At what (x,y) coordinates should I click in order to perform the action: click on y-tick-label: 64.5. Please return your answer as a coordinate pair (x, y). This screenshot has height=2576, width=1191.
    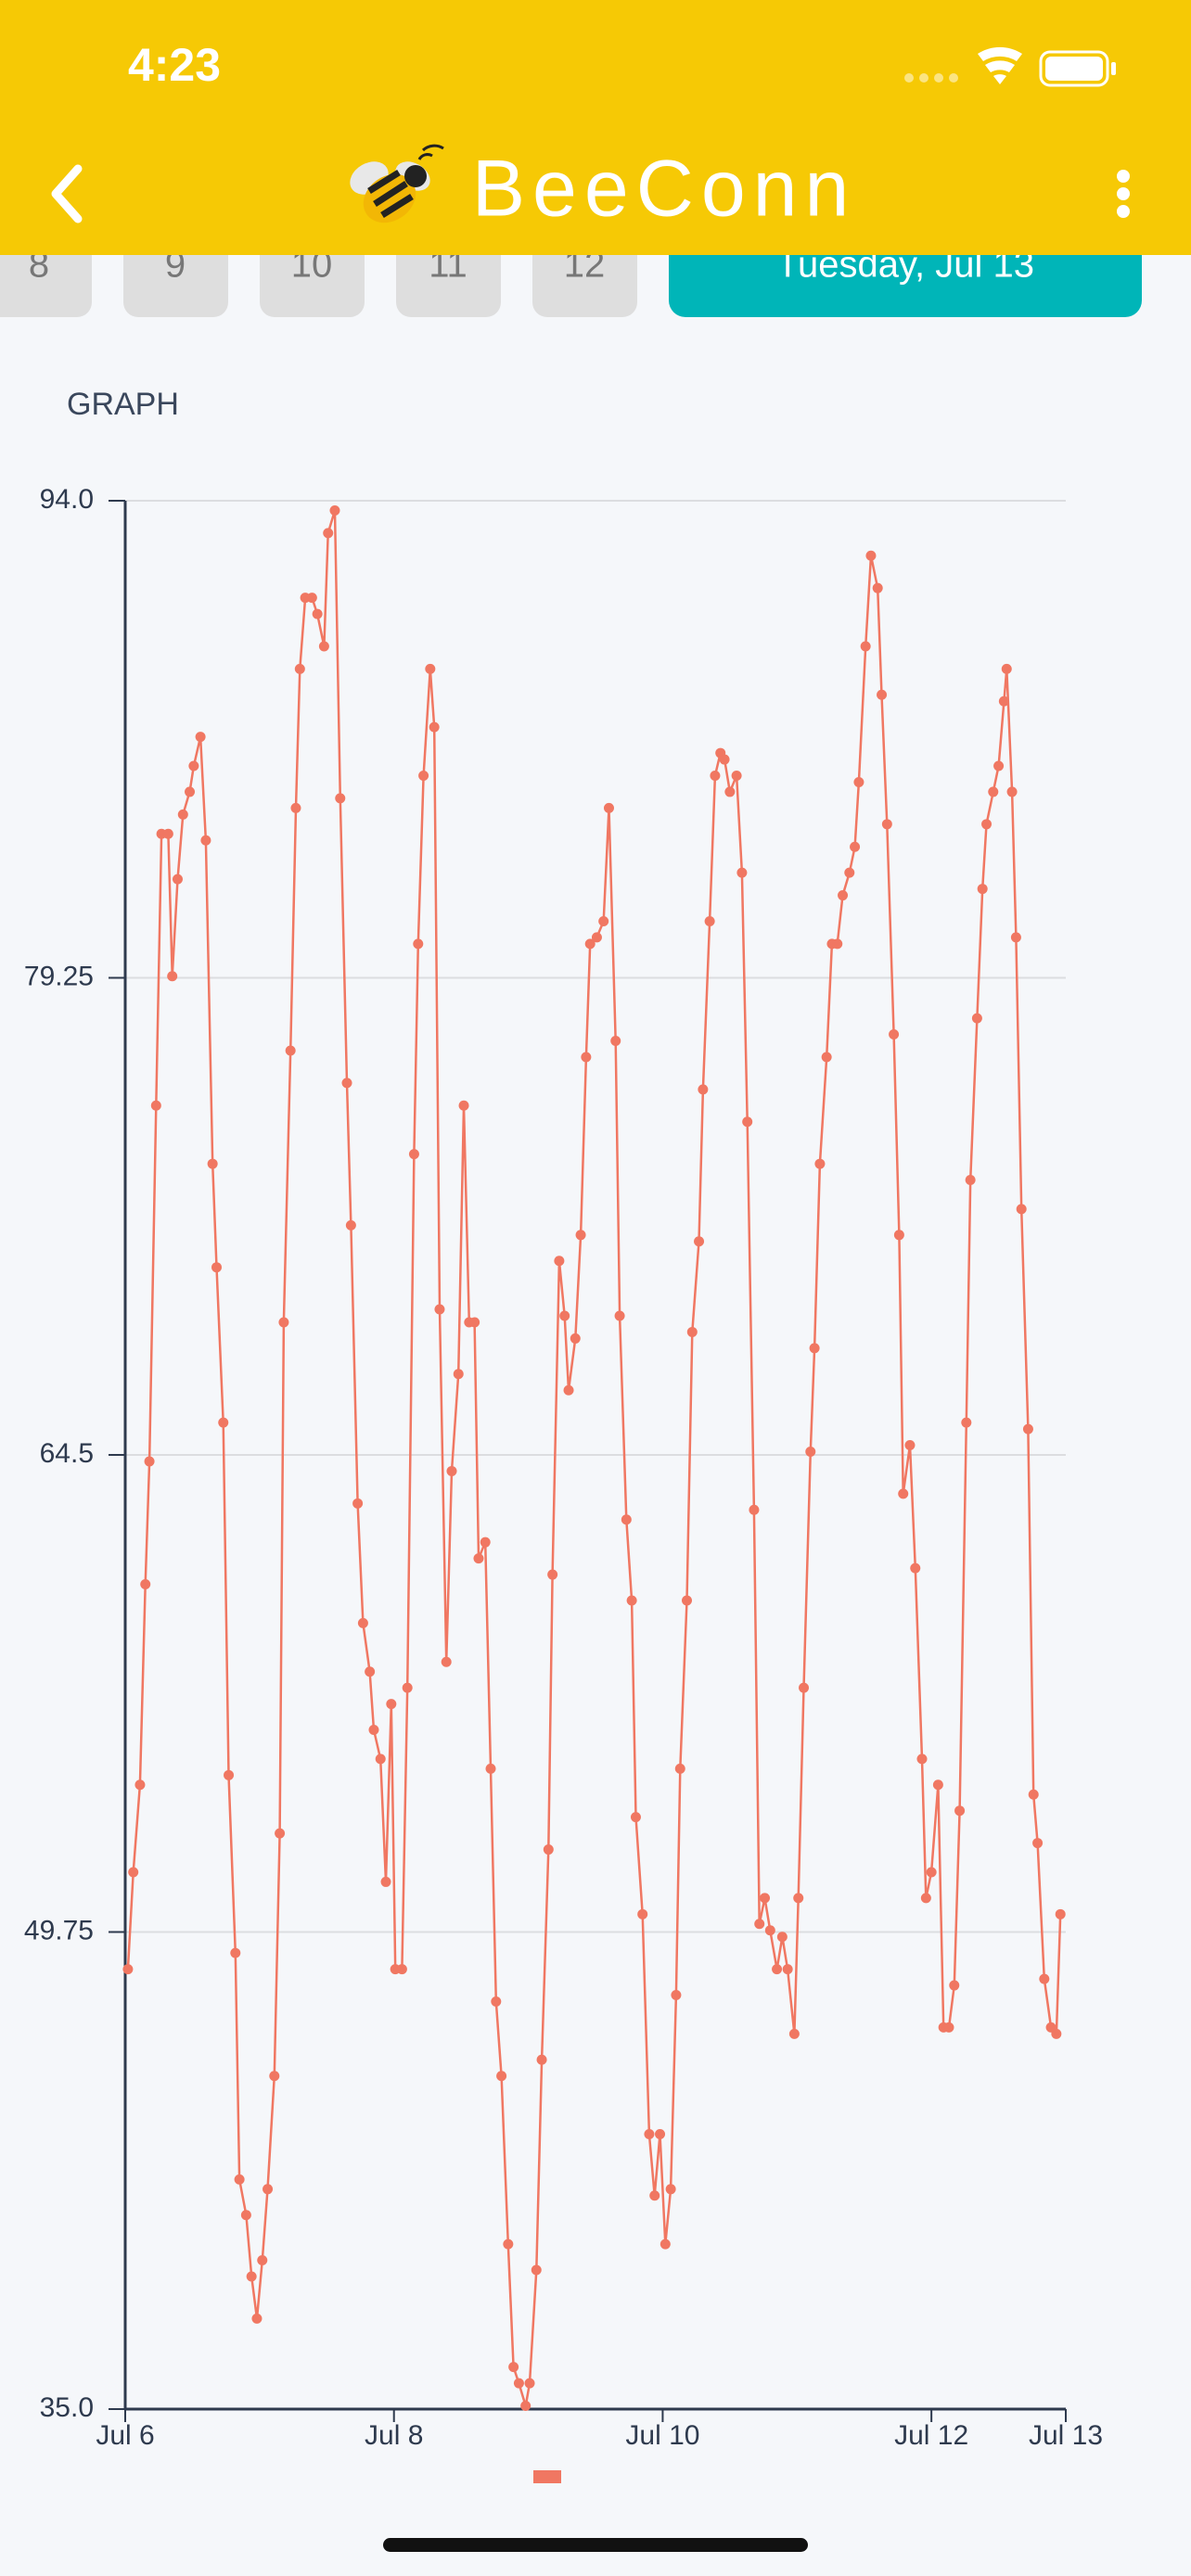
    Looking at the image, I should click on (67, 1453).